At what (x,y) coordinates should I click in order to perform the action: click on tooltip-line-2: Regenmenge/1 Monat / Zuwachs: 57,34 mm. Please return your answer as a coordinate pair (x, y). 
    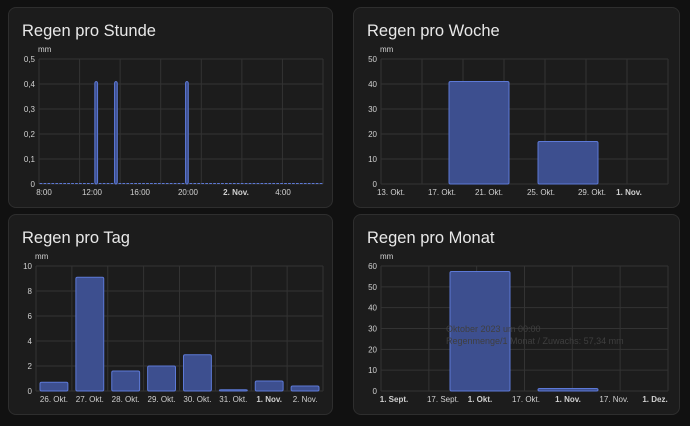
    Looking at the image, I should click on (535, 341).